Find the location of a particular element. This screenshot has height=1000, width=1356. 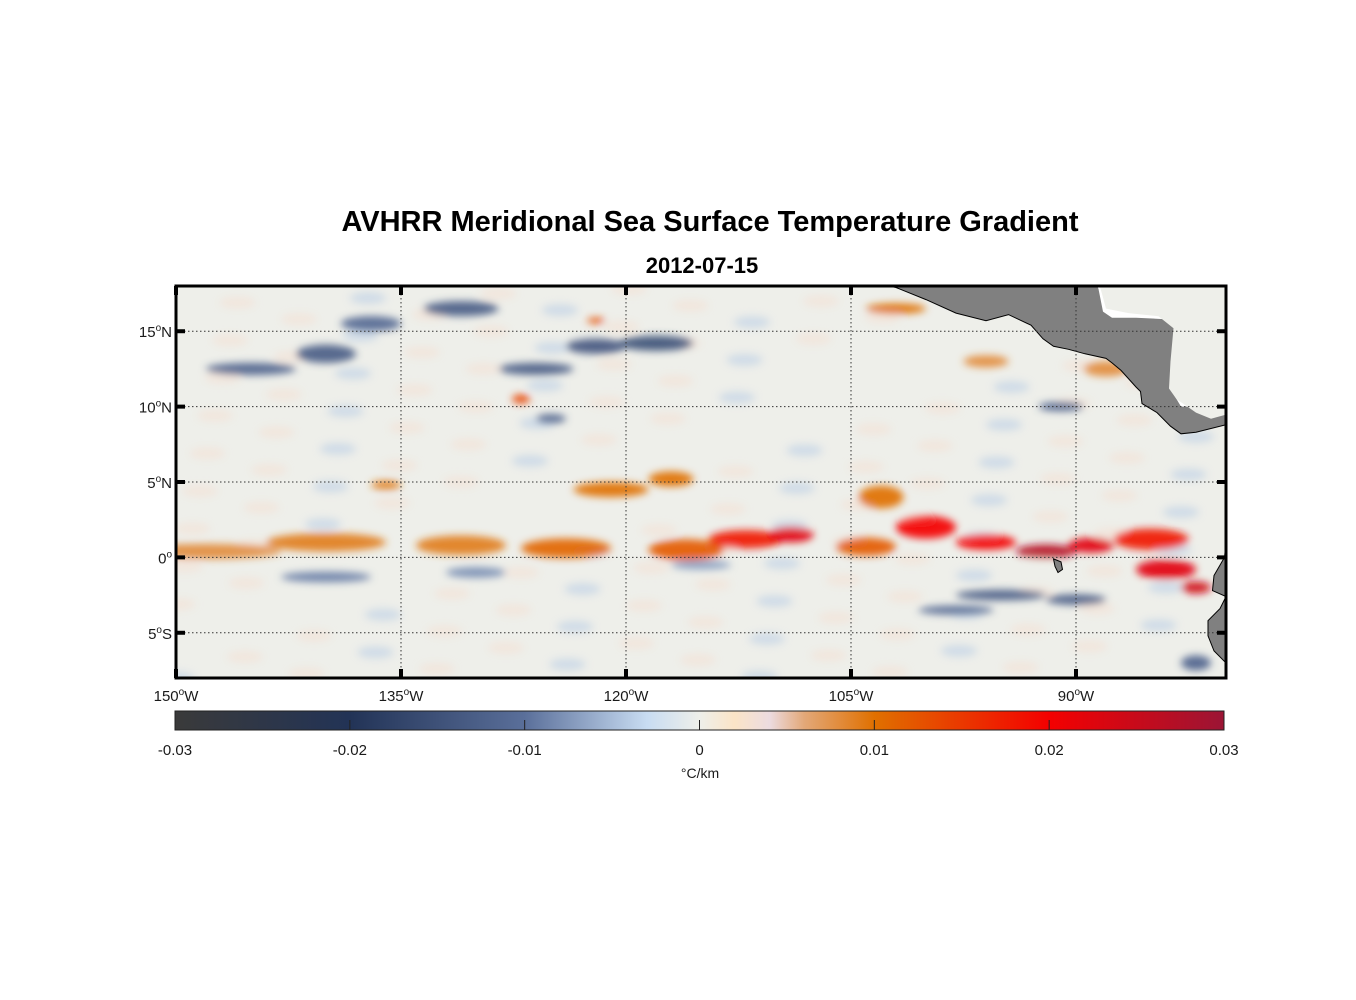

galapagos-islands is located at coordinates (1058, 566).